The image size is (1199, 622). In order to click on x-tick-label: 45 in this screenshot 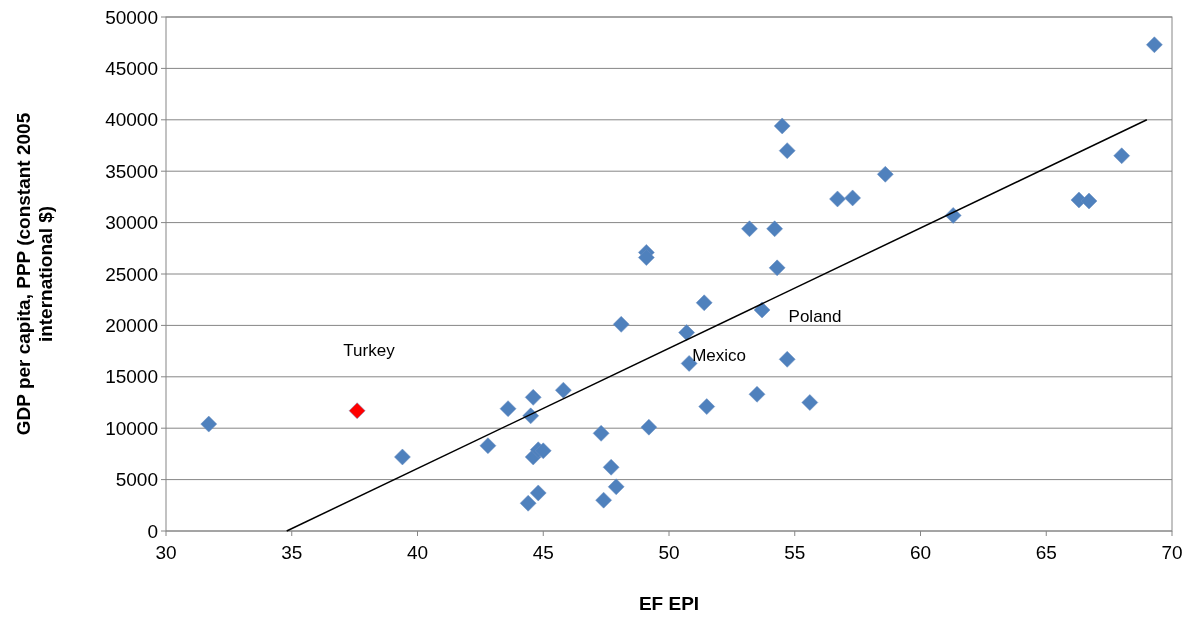, I will do `click(543, 552)`.